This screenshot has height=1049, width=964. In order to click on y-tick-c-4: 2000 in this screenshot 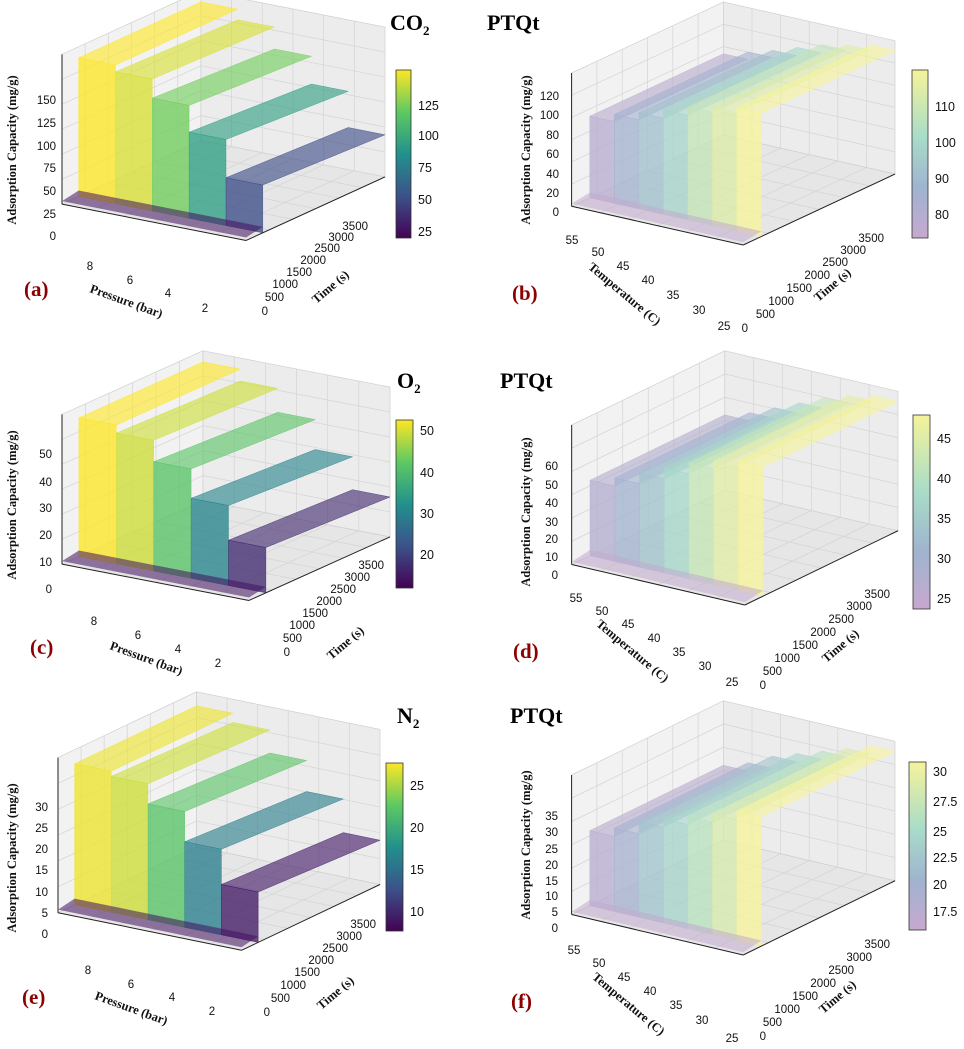, I will do `click(329, 602)`.